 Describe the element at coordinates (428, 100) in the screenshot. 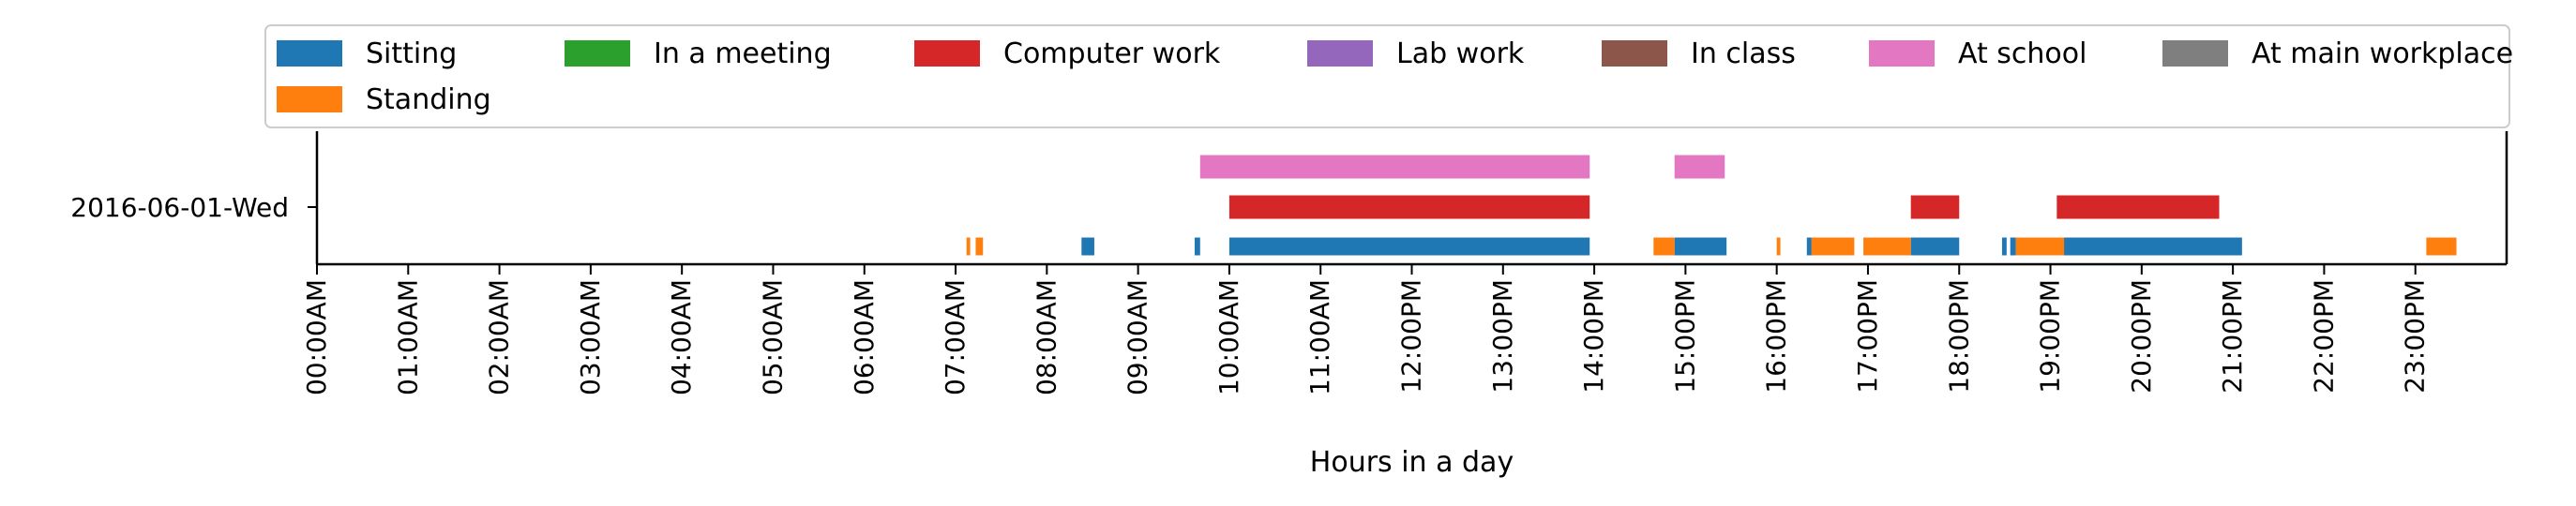

I see `legend-label: Standing` at that location.